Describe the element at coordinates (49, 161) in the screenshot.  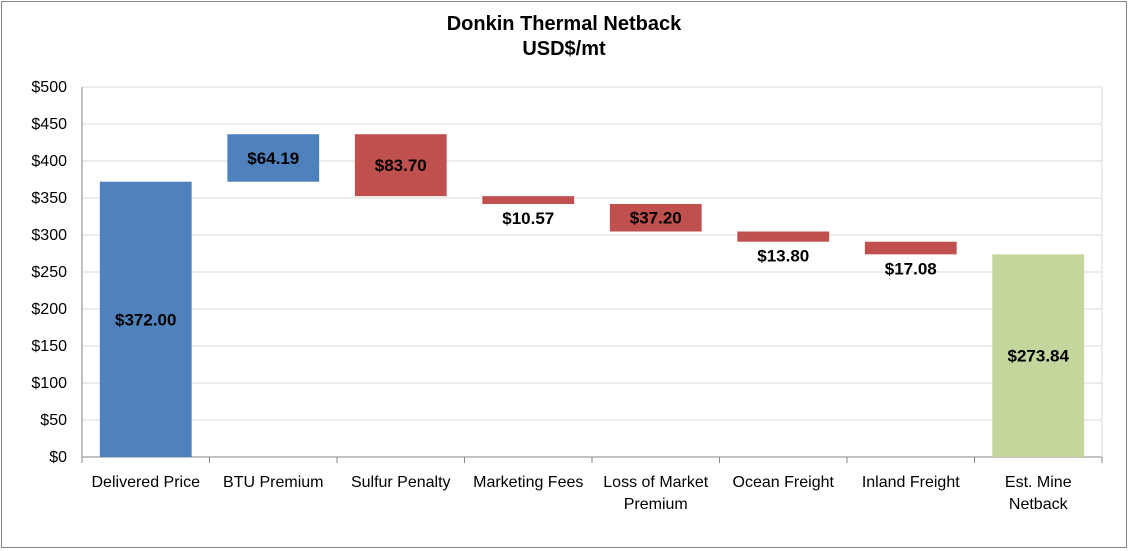
I see `y-tick-label: $400` at that location.